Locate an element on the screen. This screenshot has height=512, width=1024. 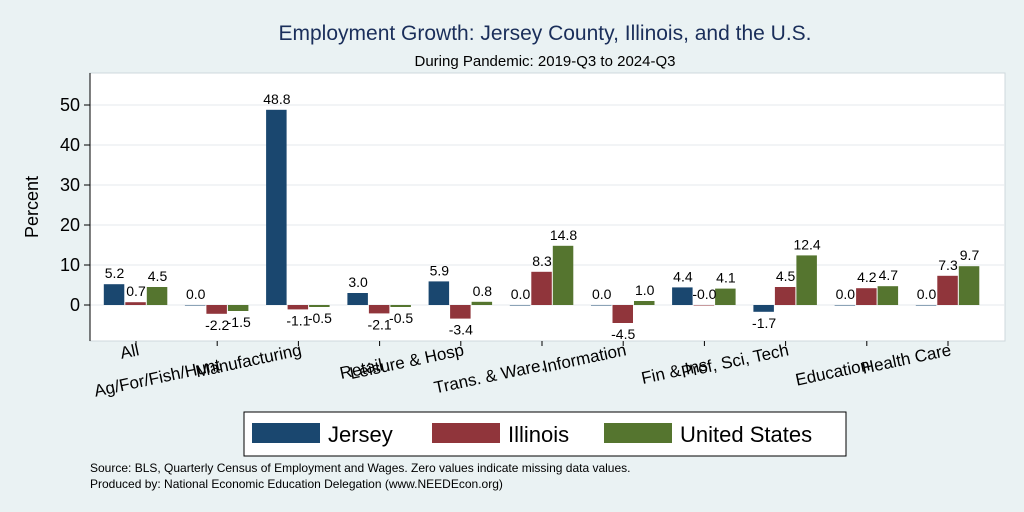
data-label: 4.2 is located at coordinates (867, 277).